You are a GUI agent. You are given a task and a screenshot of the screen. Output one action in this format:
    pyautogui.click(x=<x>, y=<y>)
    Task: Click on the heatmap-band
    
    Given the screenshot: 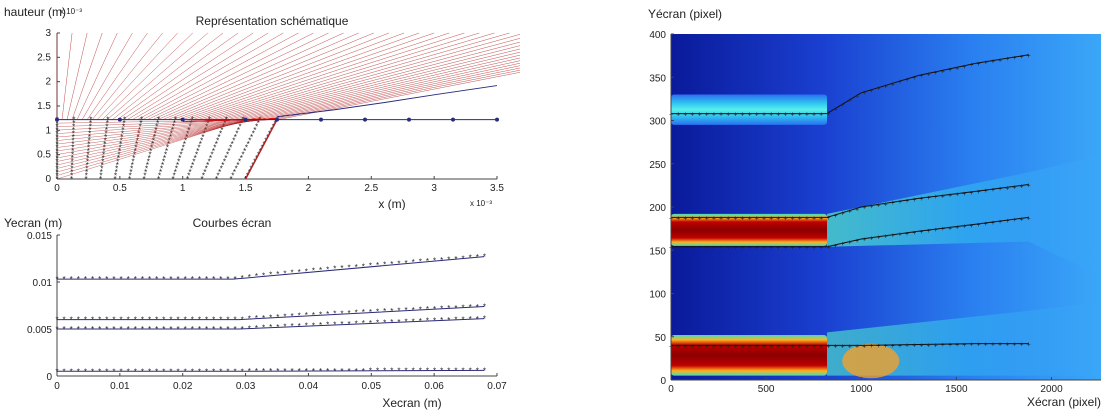 What is the action you would take?
    pyautogui.click(x=749, y=355)
    